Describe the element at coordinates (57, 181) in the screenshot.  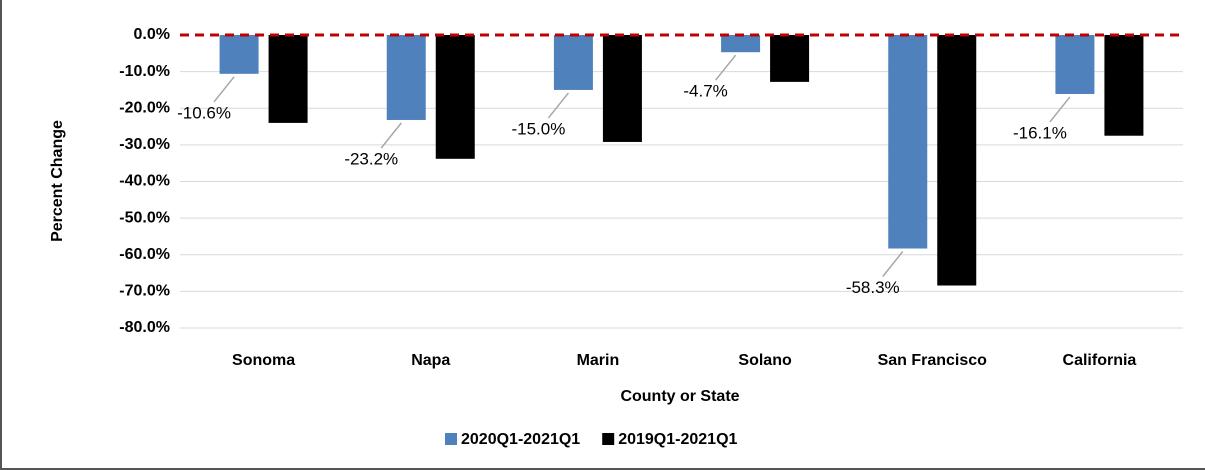
I see `y-axis-title: Percent Change` at that location.